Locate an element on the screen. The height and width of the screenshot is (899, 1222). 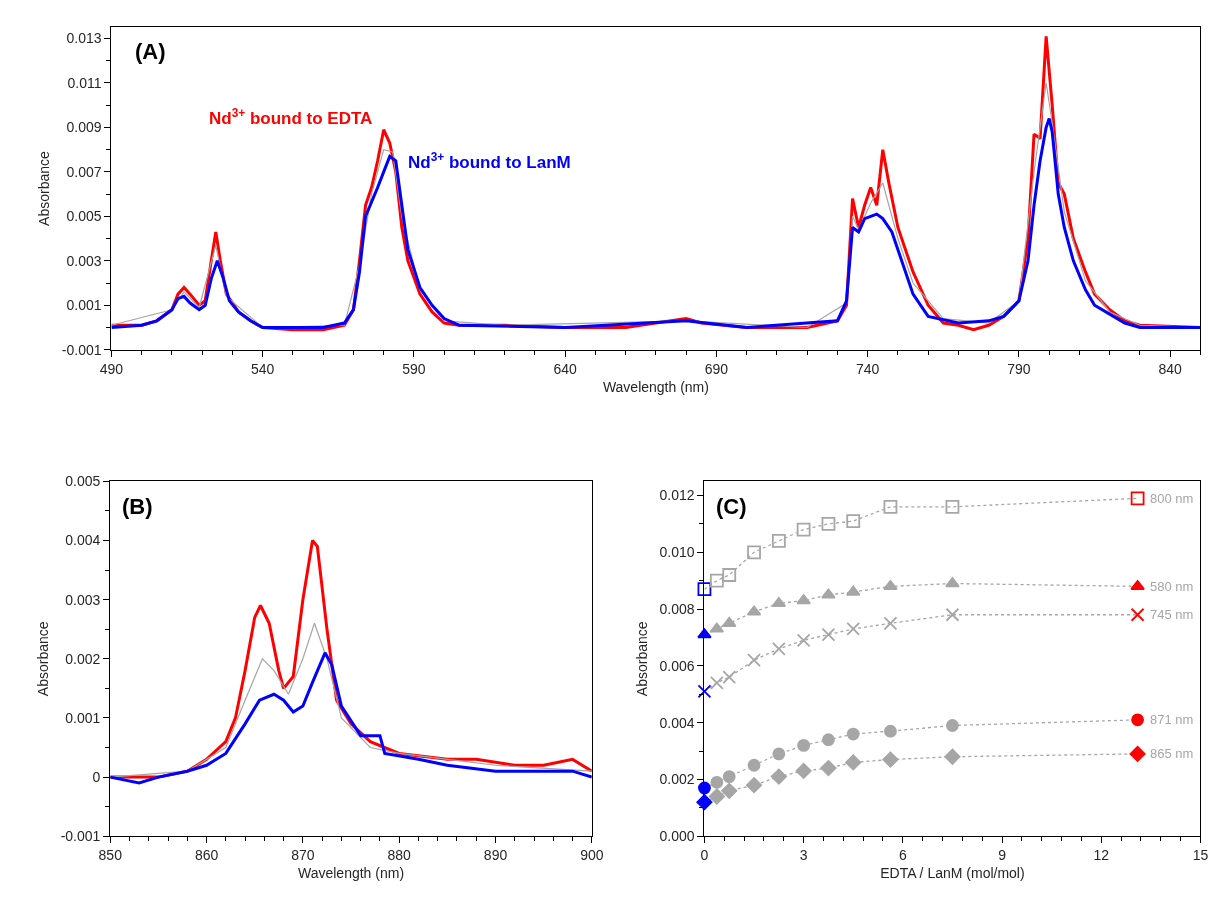
x-tick-label: 740 is located at coordinates (867, 368).